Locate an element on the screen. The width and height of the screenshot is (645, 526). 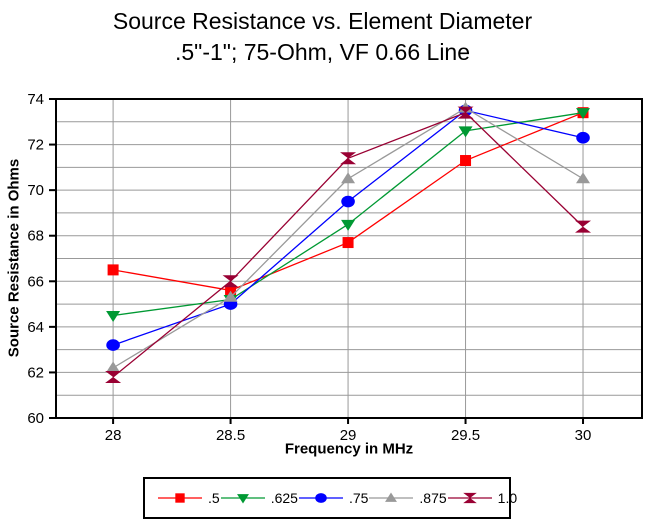
x-tick-label: 29.5 is located at coordinates (465, 435).